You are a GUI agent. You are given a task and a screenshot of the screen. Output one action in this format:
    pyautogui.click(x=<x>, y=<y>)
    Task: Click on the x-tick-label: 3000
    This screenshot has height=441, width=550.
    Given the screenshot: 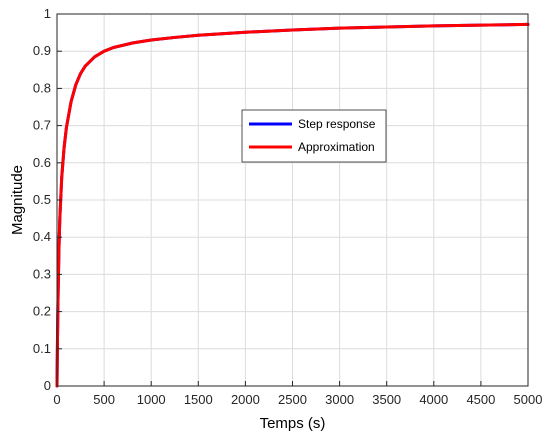 What is the action you would take?
    pyautogui.click(x=339, y=399)
    